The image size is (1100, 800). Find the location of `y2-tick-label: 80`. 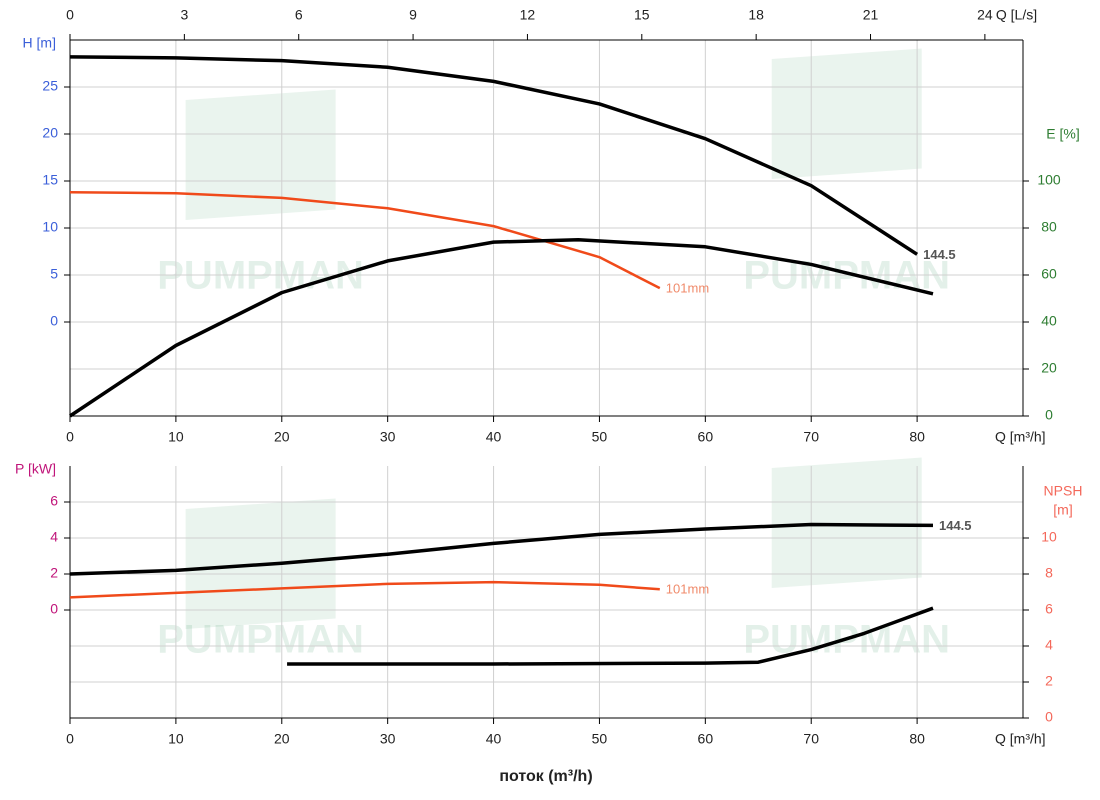

y2-tick-label: 80 is located at coordinates (1049, 227).